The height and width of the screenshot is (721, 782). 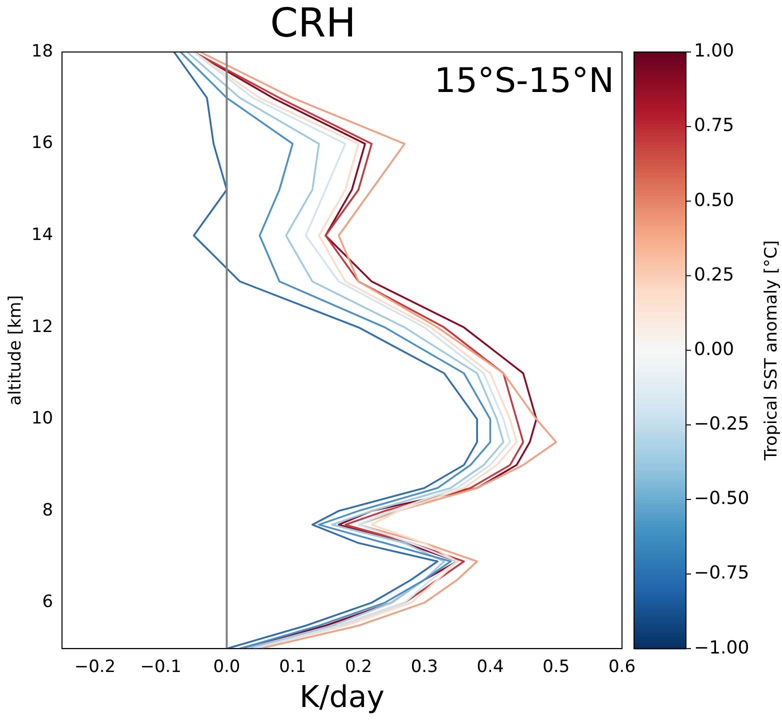 I want to click on color-bar-label: −0.25, so click(x=722, y=424).